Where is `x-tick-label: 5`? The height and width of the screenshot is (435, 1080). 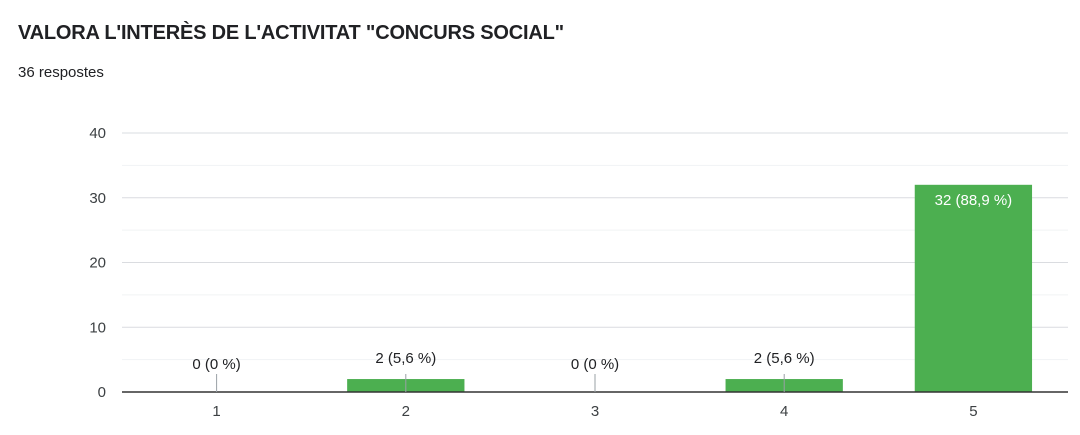 x-tick-label: 5 is located at coordinates (973, 411).